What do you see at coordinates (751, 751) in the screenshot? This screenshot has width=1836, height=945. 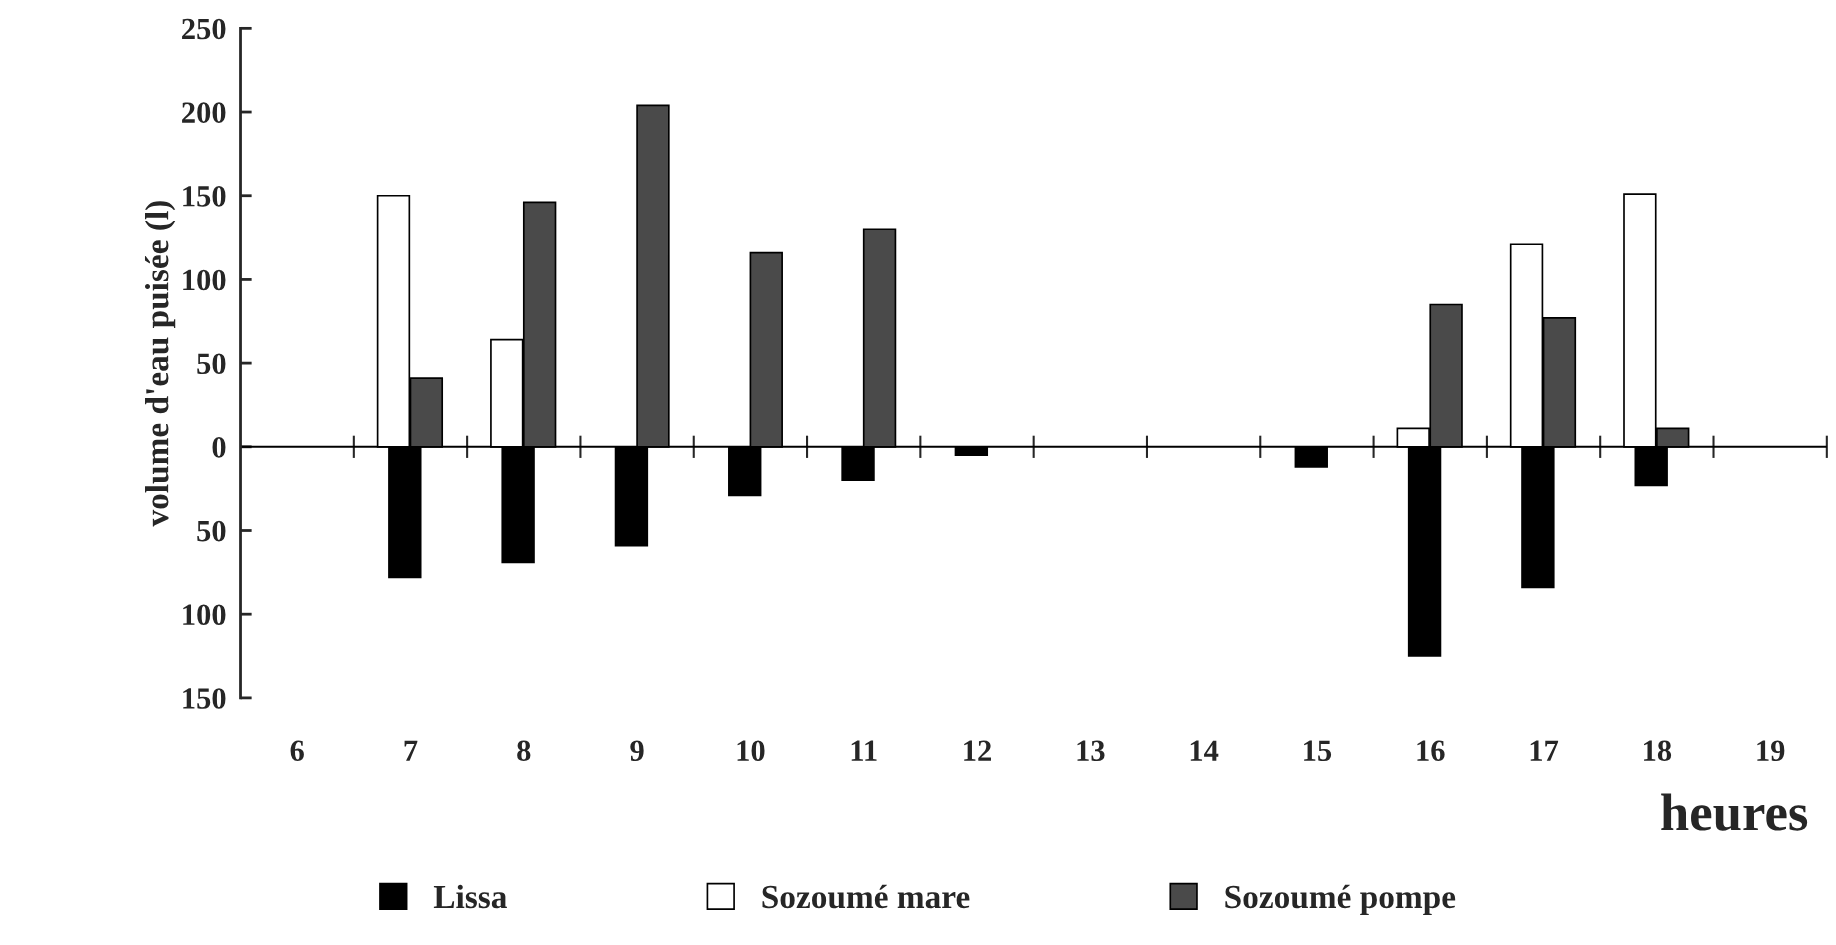 I see `x-tick-label: 10` at bounding box center [751, 751].